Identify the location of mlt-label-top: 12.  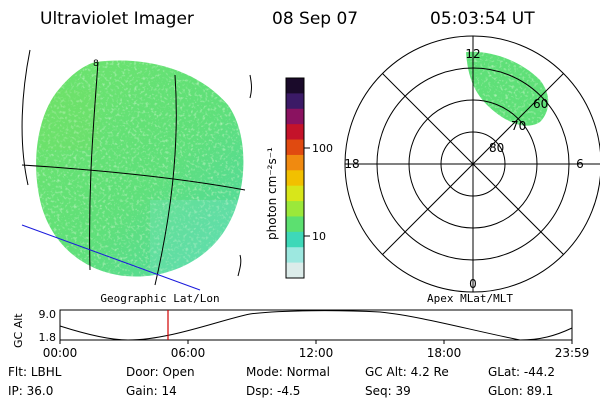
(472, 54).